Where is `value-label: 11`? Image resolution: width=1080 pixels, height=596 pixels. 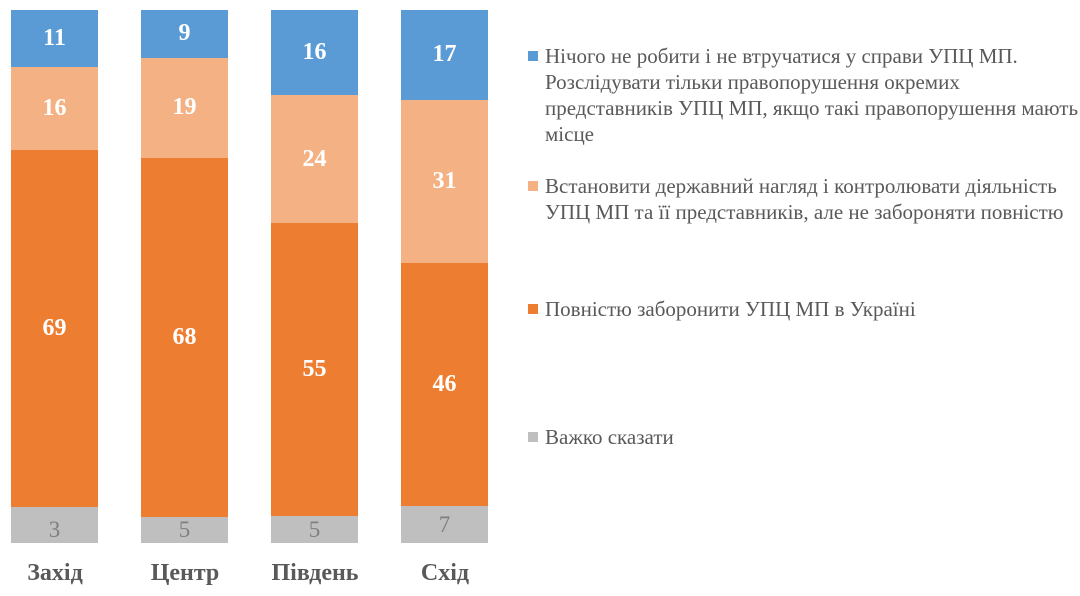 value-label: 11 is located at coordinates (54, 37).